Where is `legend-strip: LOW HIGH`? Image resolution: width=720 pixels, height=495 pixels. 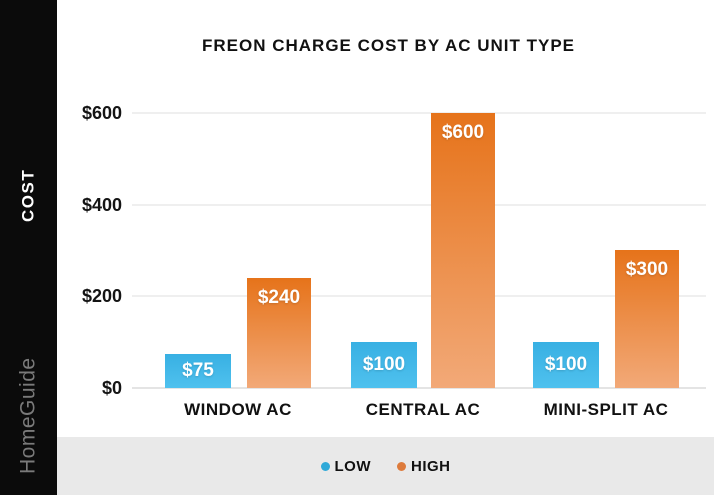
legend-strip: LOW HIGH is located at coordinates (385, 466).